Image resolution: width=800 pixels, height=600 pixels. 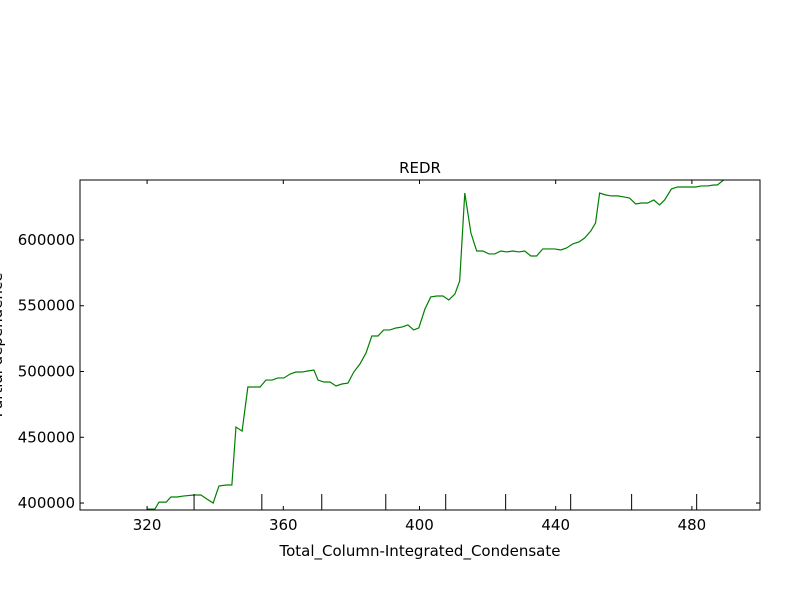 I want to click on x-tick-label: 360, so click(x=283, y=525).